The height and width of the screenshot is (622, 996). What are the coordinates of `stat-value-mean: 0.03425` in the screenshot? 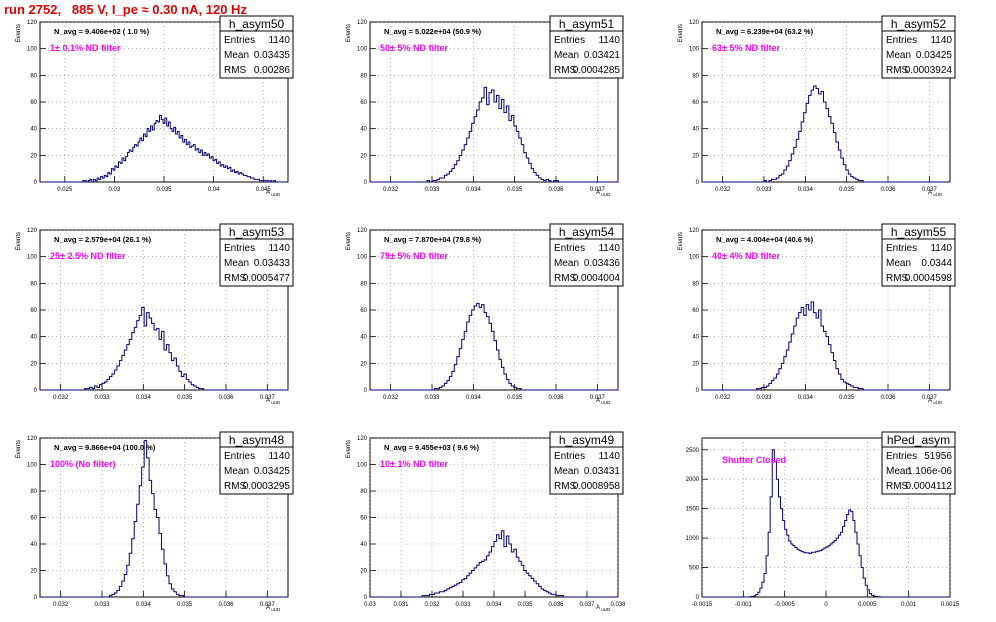 It's located at (934, 55).